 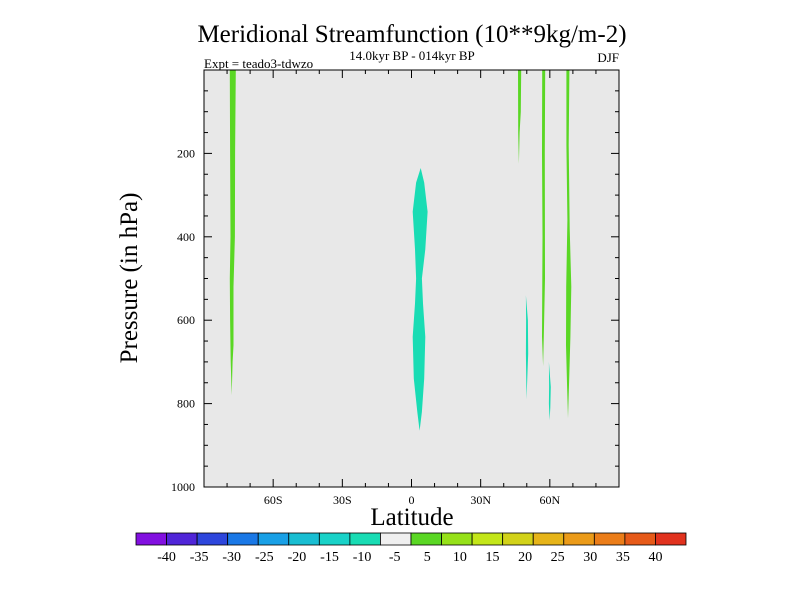 I want to click on x-tick-label: 60S, so click(x=273, y=500).